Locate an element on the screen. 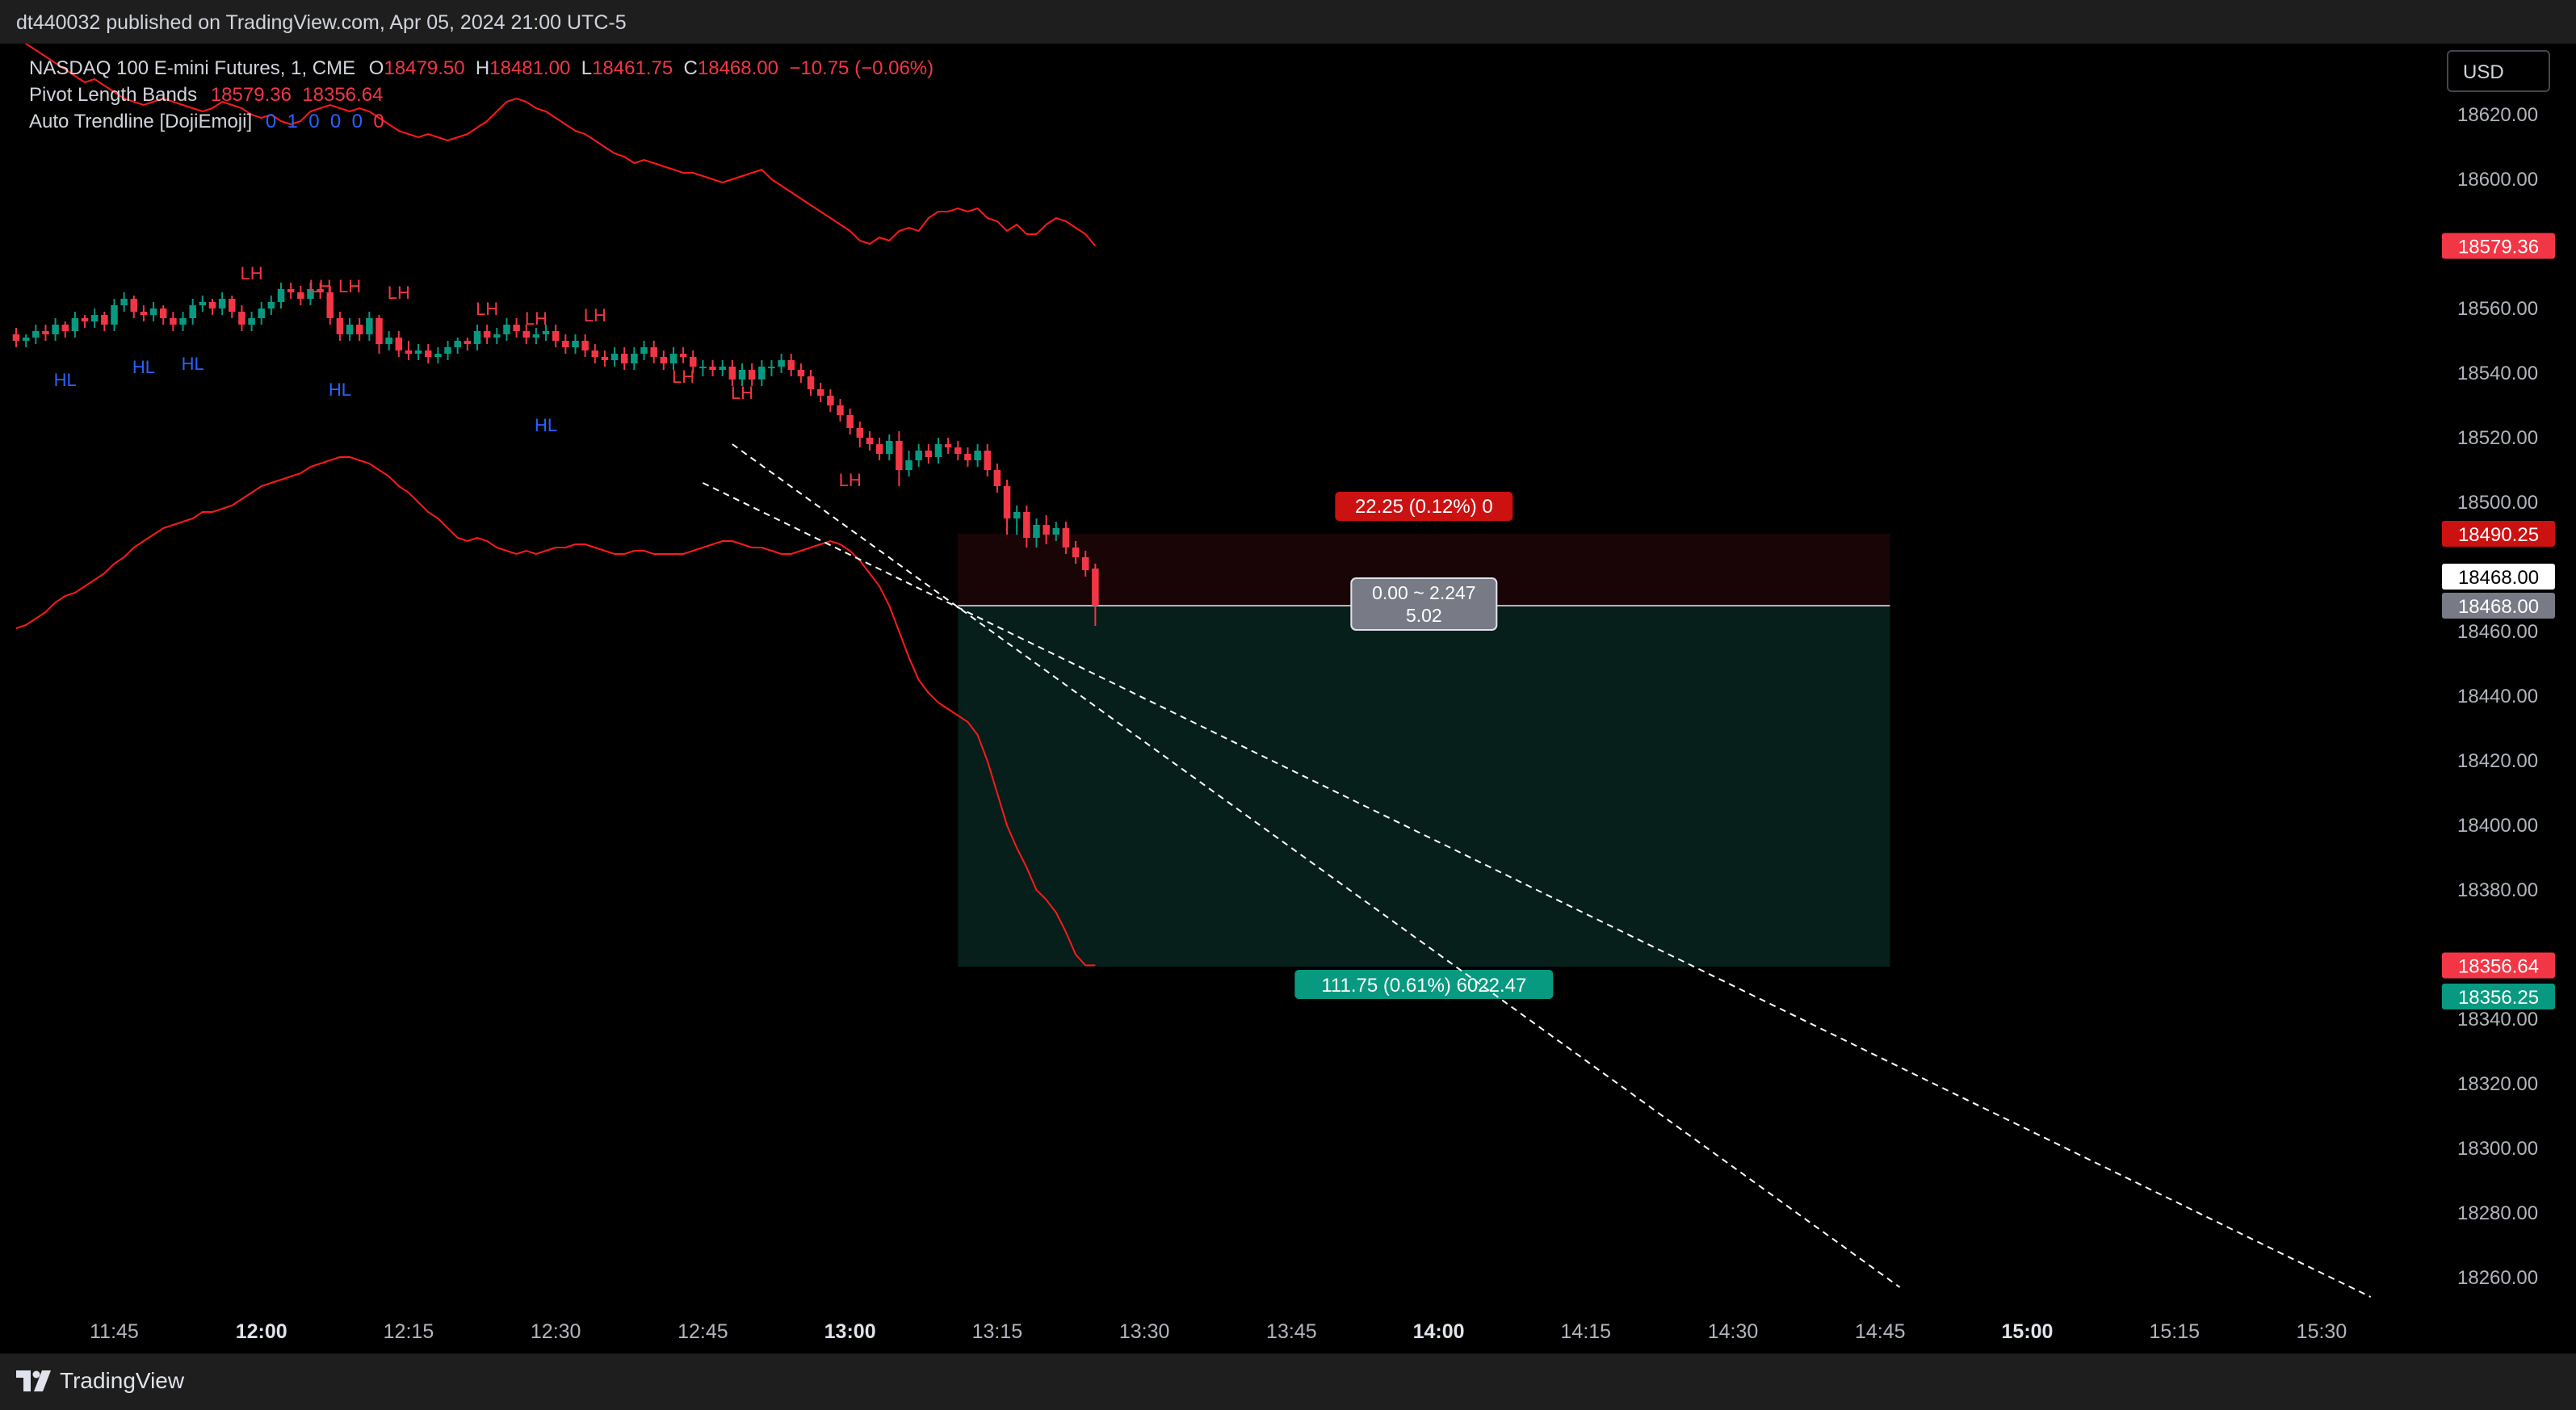 The height and width of the screenshot is (1410, 2576). symbol-name: NASDAQ 100 E-mini Futures, 1, CME is located at coordinates (192, 68).